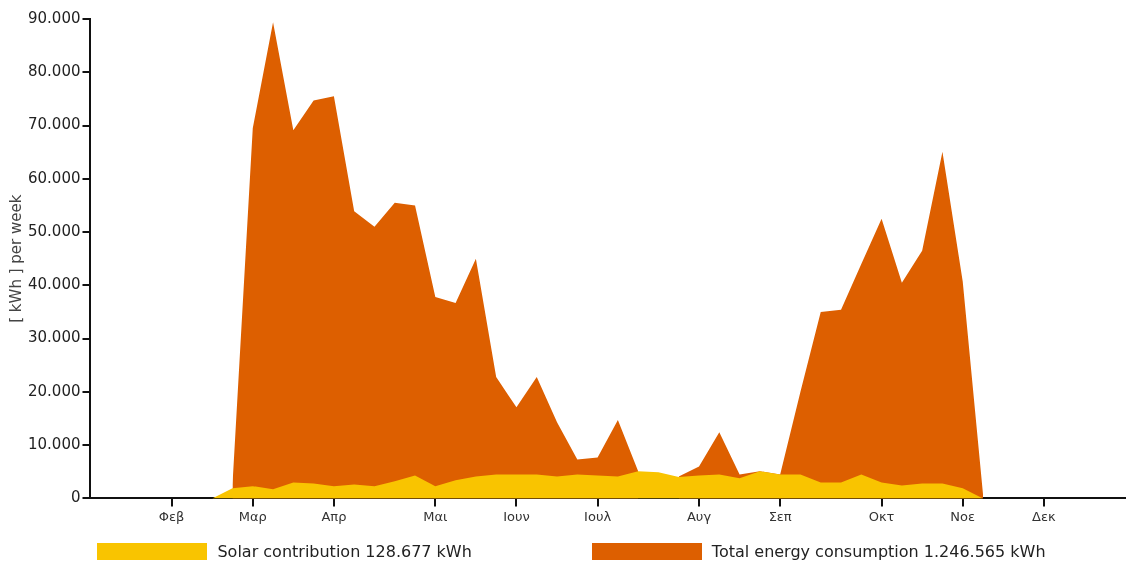  What do you see at coordinates (171, 516) in the screenshot?
I see `x-tick-label: Φεβ` at bounding box center [171, 516].